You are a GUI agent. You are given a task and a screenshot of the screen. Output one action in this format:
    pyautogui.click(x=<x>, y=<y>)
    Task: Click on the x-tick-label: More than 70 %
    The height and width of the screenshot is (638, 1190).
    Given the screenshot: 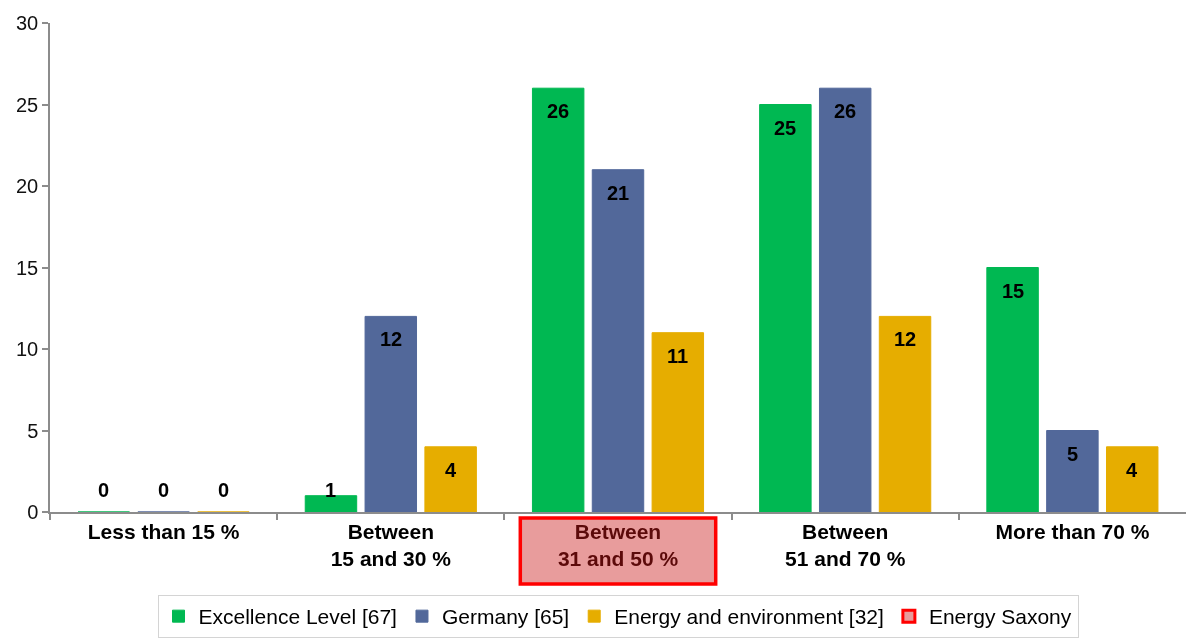 What is the action you would take?
    pyautogui.click(x=1072, y=531)
    